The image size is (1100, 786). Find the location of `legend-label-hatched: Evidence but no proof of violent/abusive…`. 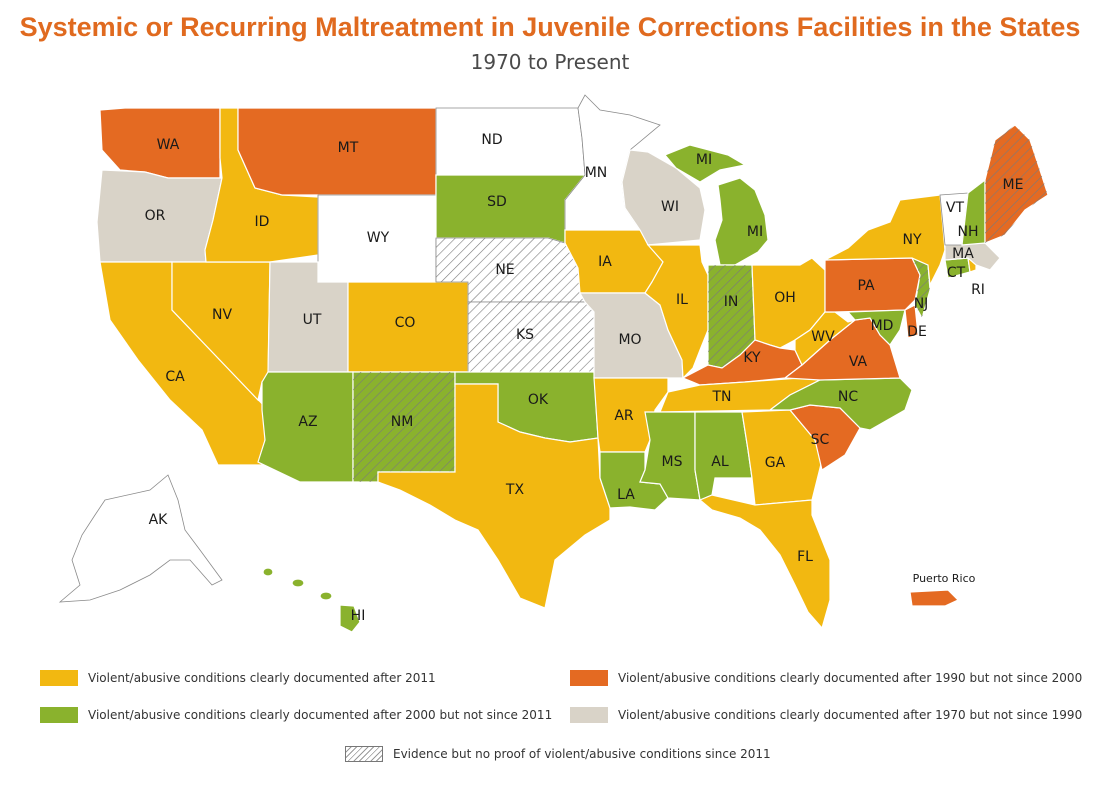

legend-label-hatched: Evidence but no proof of violent/abusive… is located at coordinates (582, 754).